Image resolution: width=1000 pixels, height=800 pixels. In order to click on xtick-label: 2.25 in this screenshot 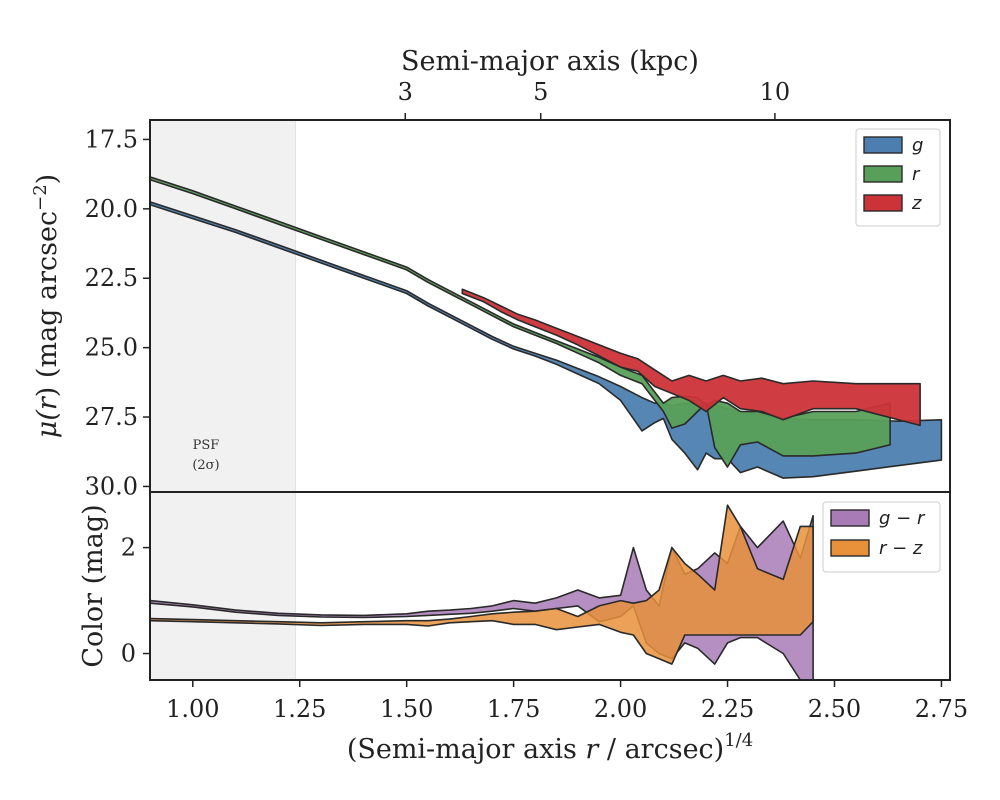, I will do `click(727, 709)`.